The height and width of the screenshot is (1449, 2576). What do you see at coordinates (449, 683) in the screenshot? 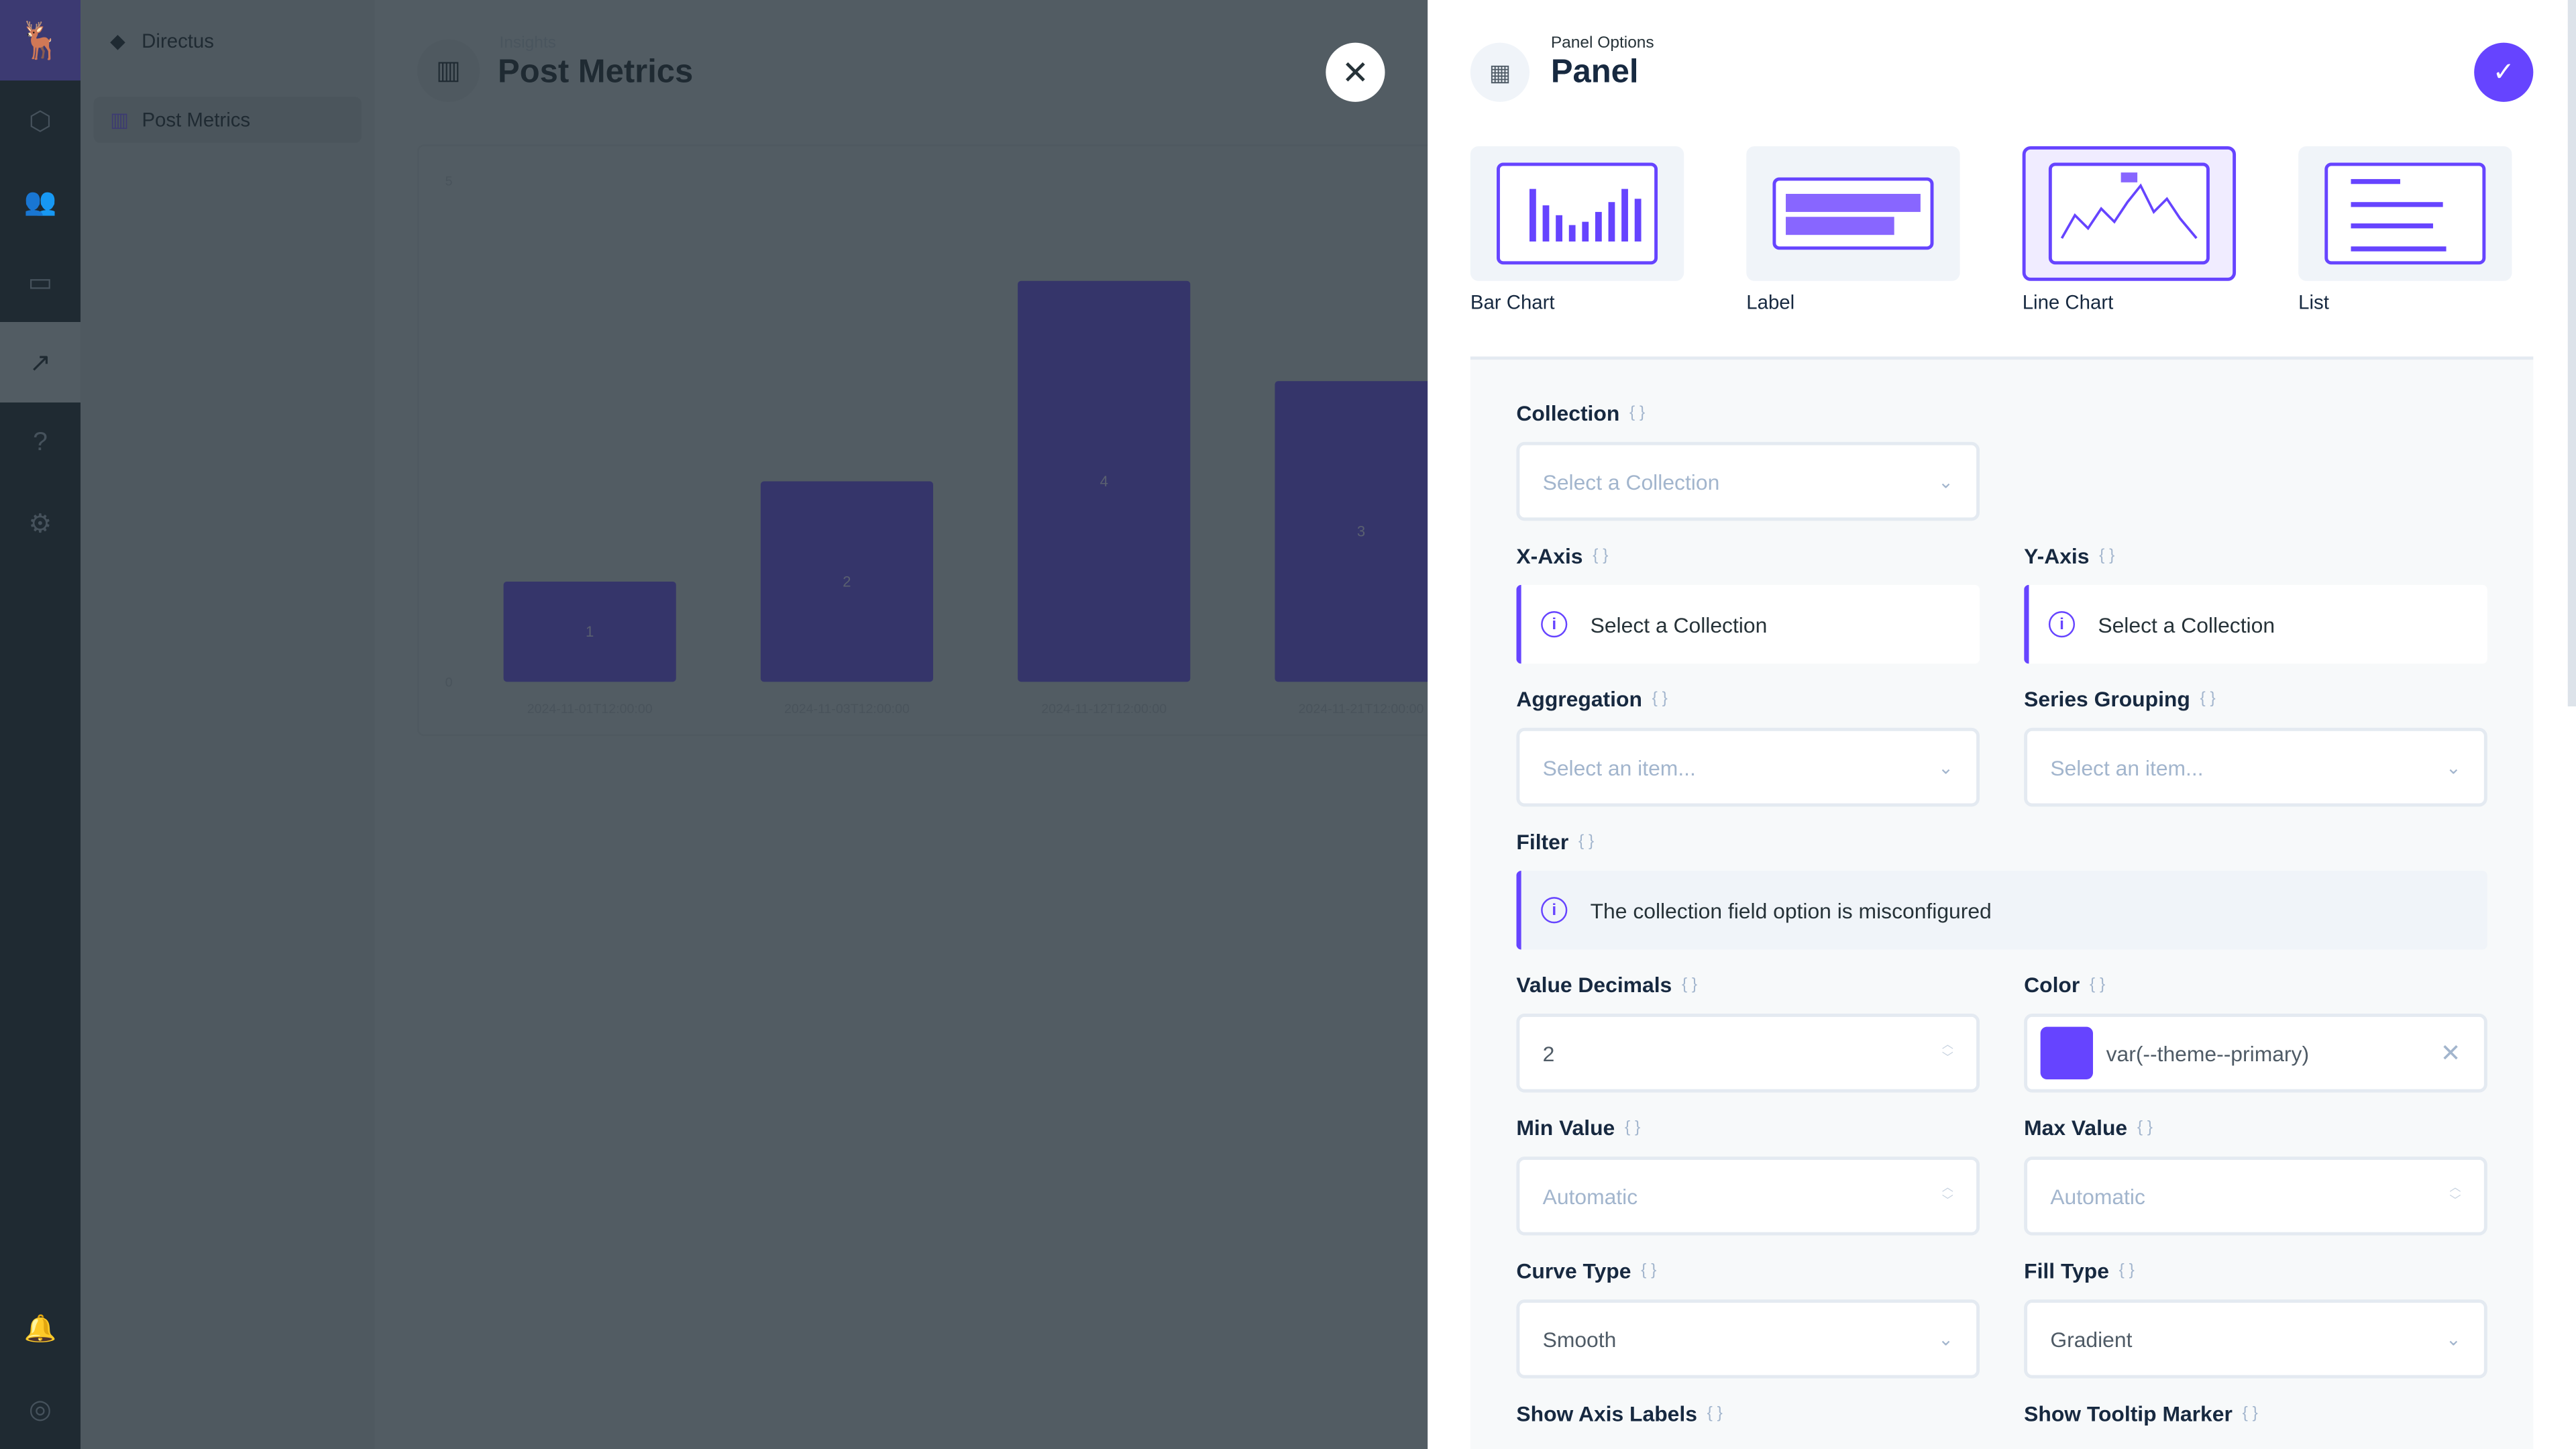
I see `y-tick-label: 0` at bounding box center [449, 683].